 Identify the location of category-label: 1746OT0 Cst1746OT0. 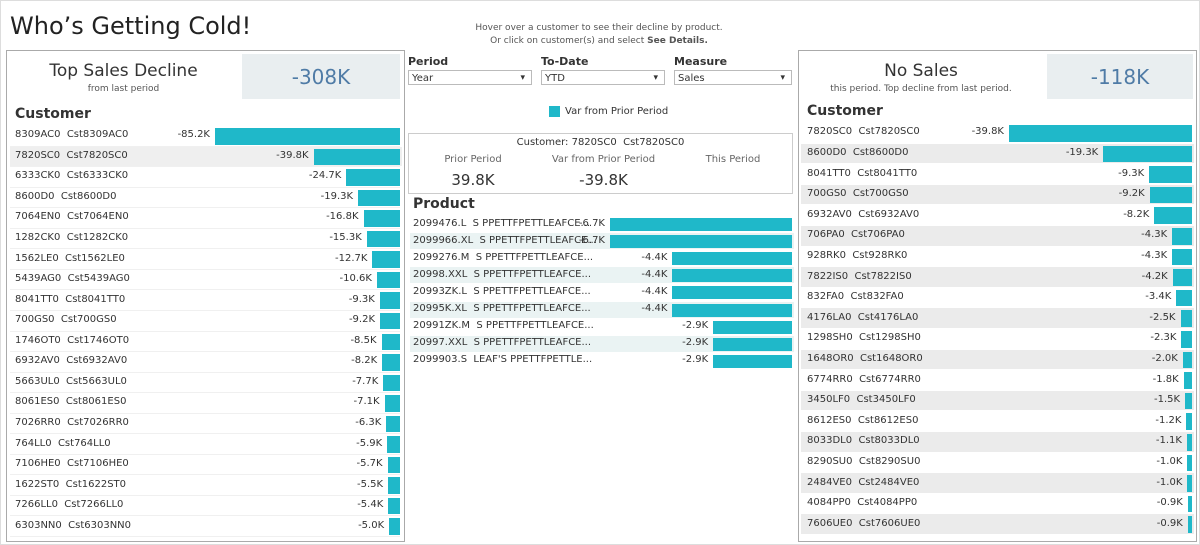
(72, 340).